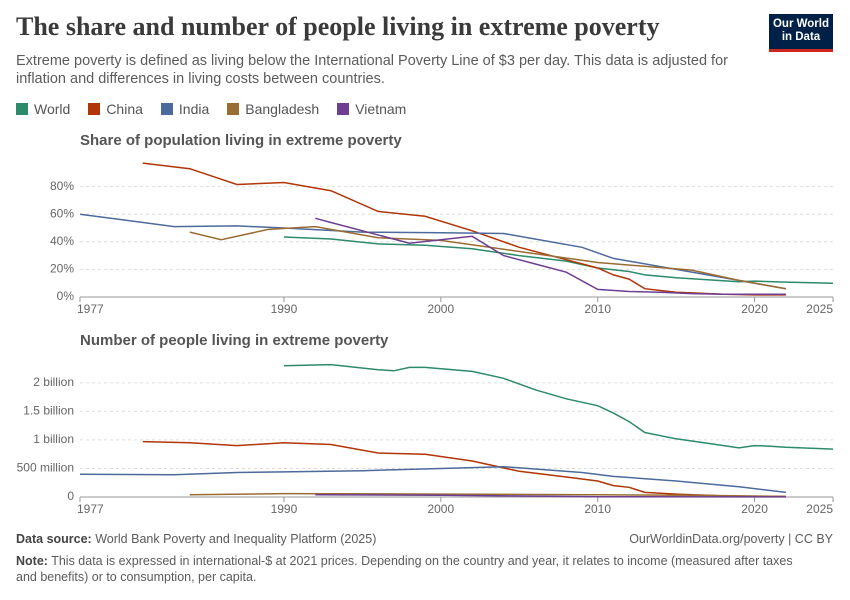 The image size is (850, 600). I want to click on legend-label: World, so click(52, 109).